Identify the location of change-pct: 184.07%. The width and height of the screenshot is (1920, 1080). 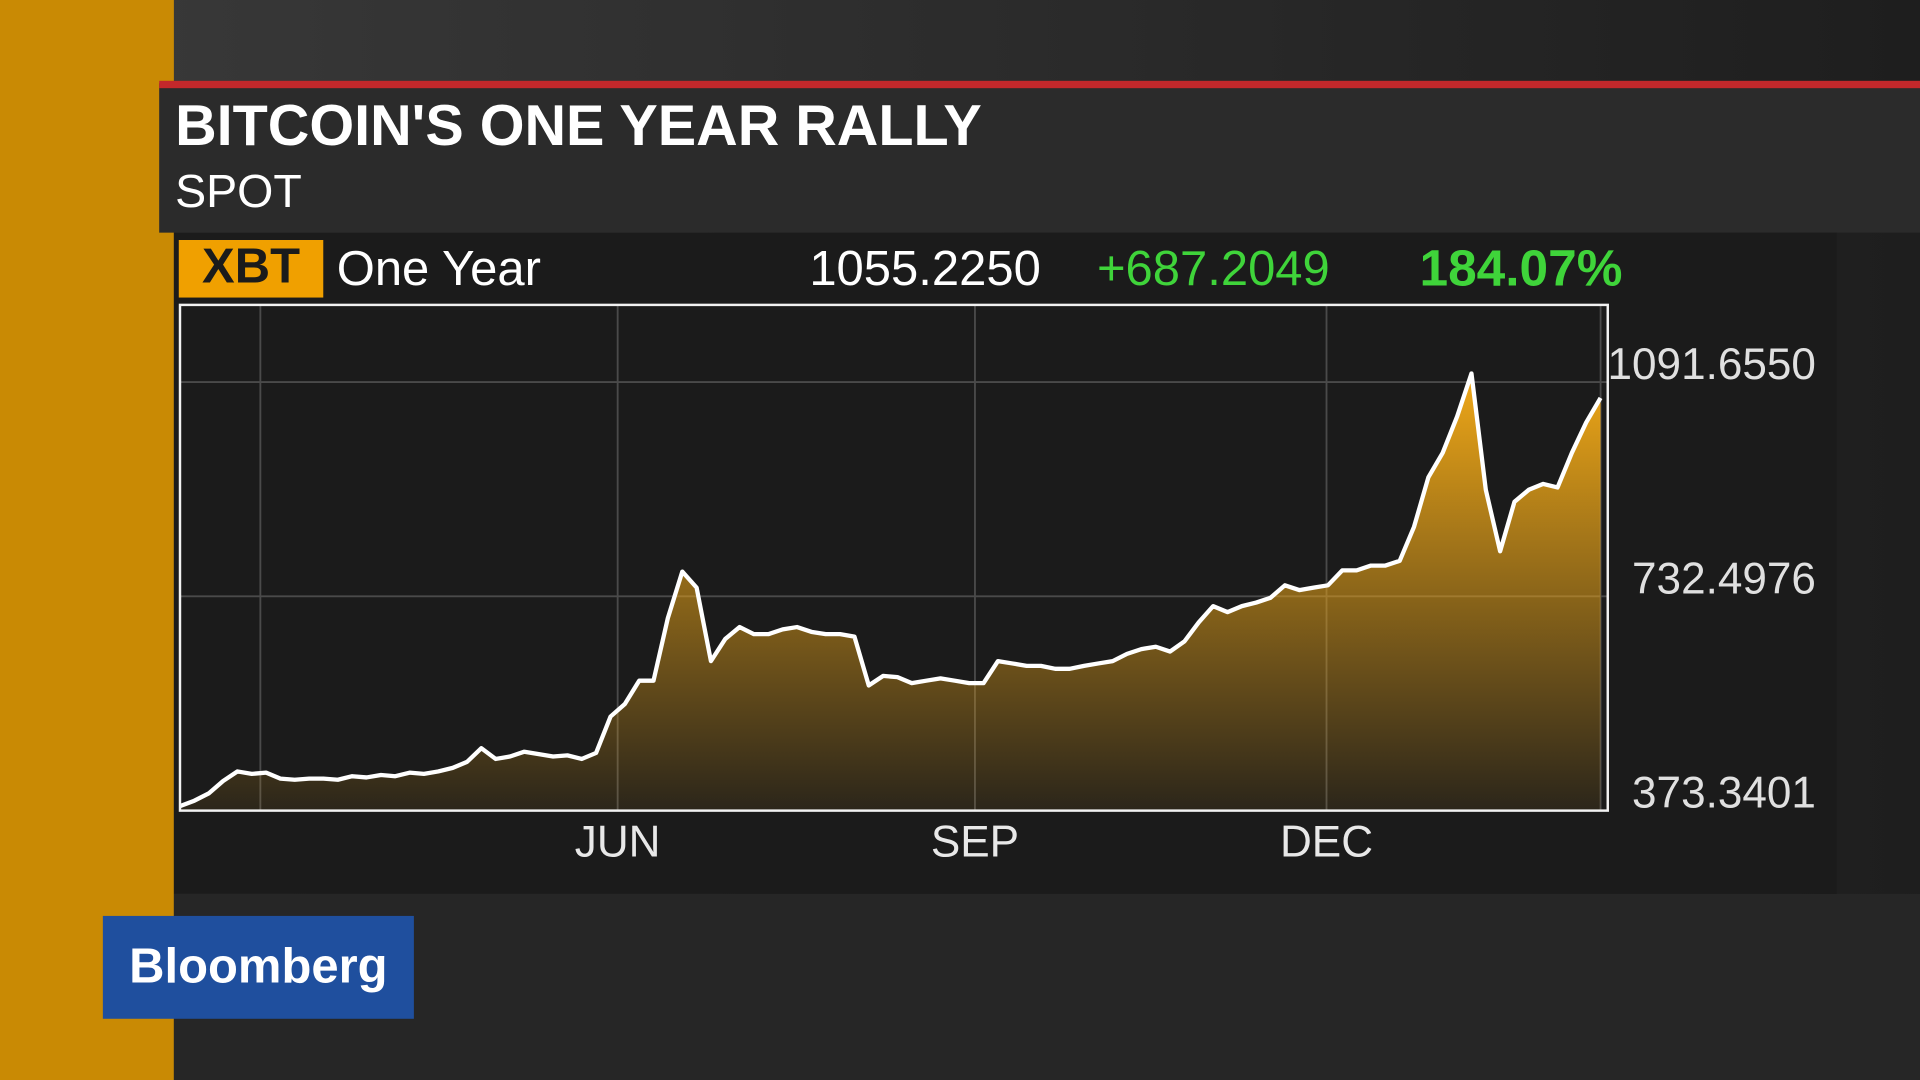
(1520, 267).